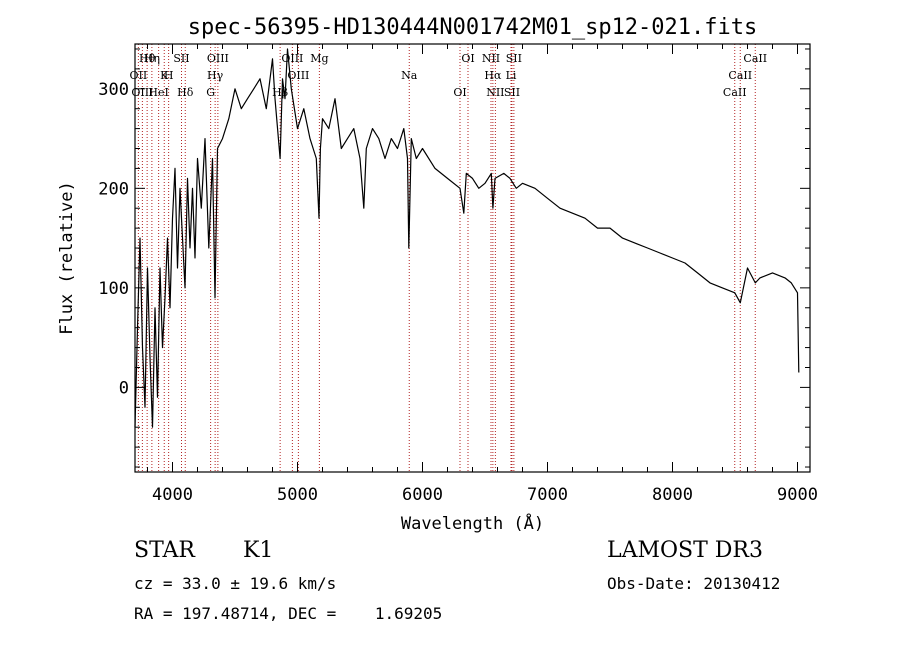  I want to click on line-label: Mg, so click(319, 58).